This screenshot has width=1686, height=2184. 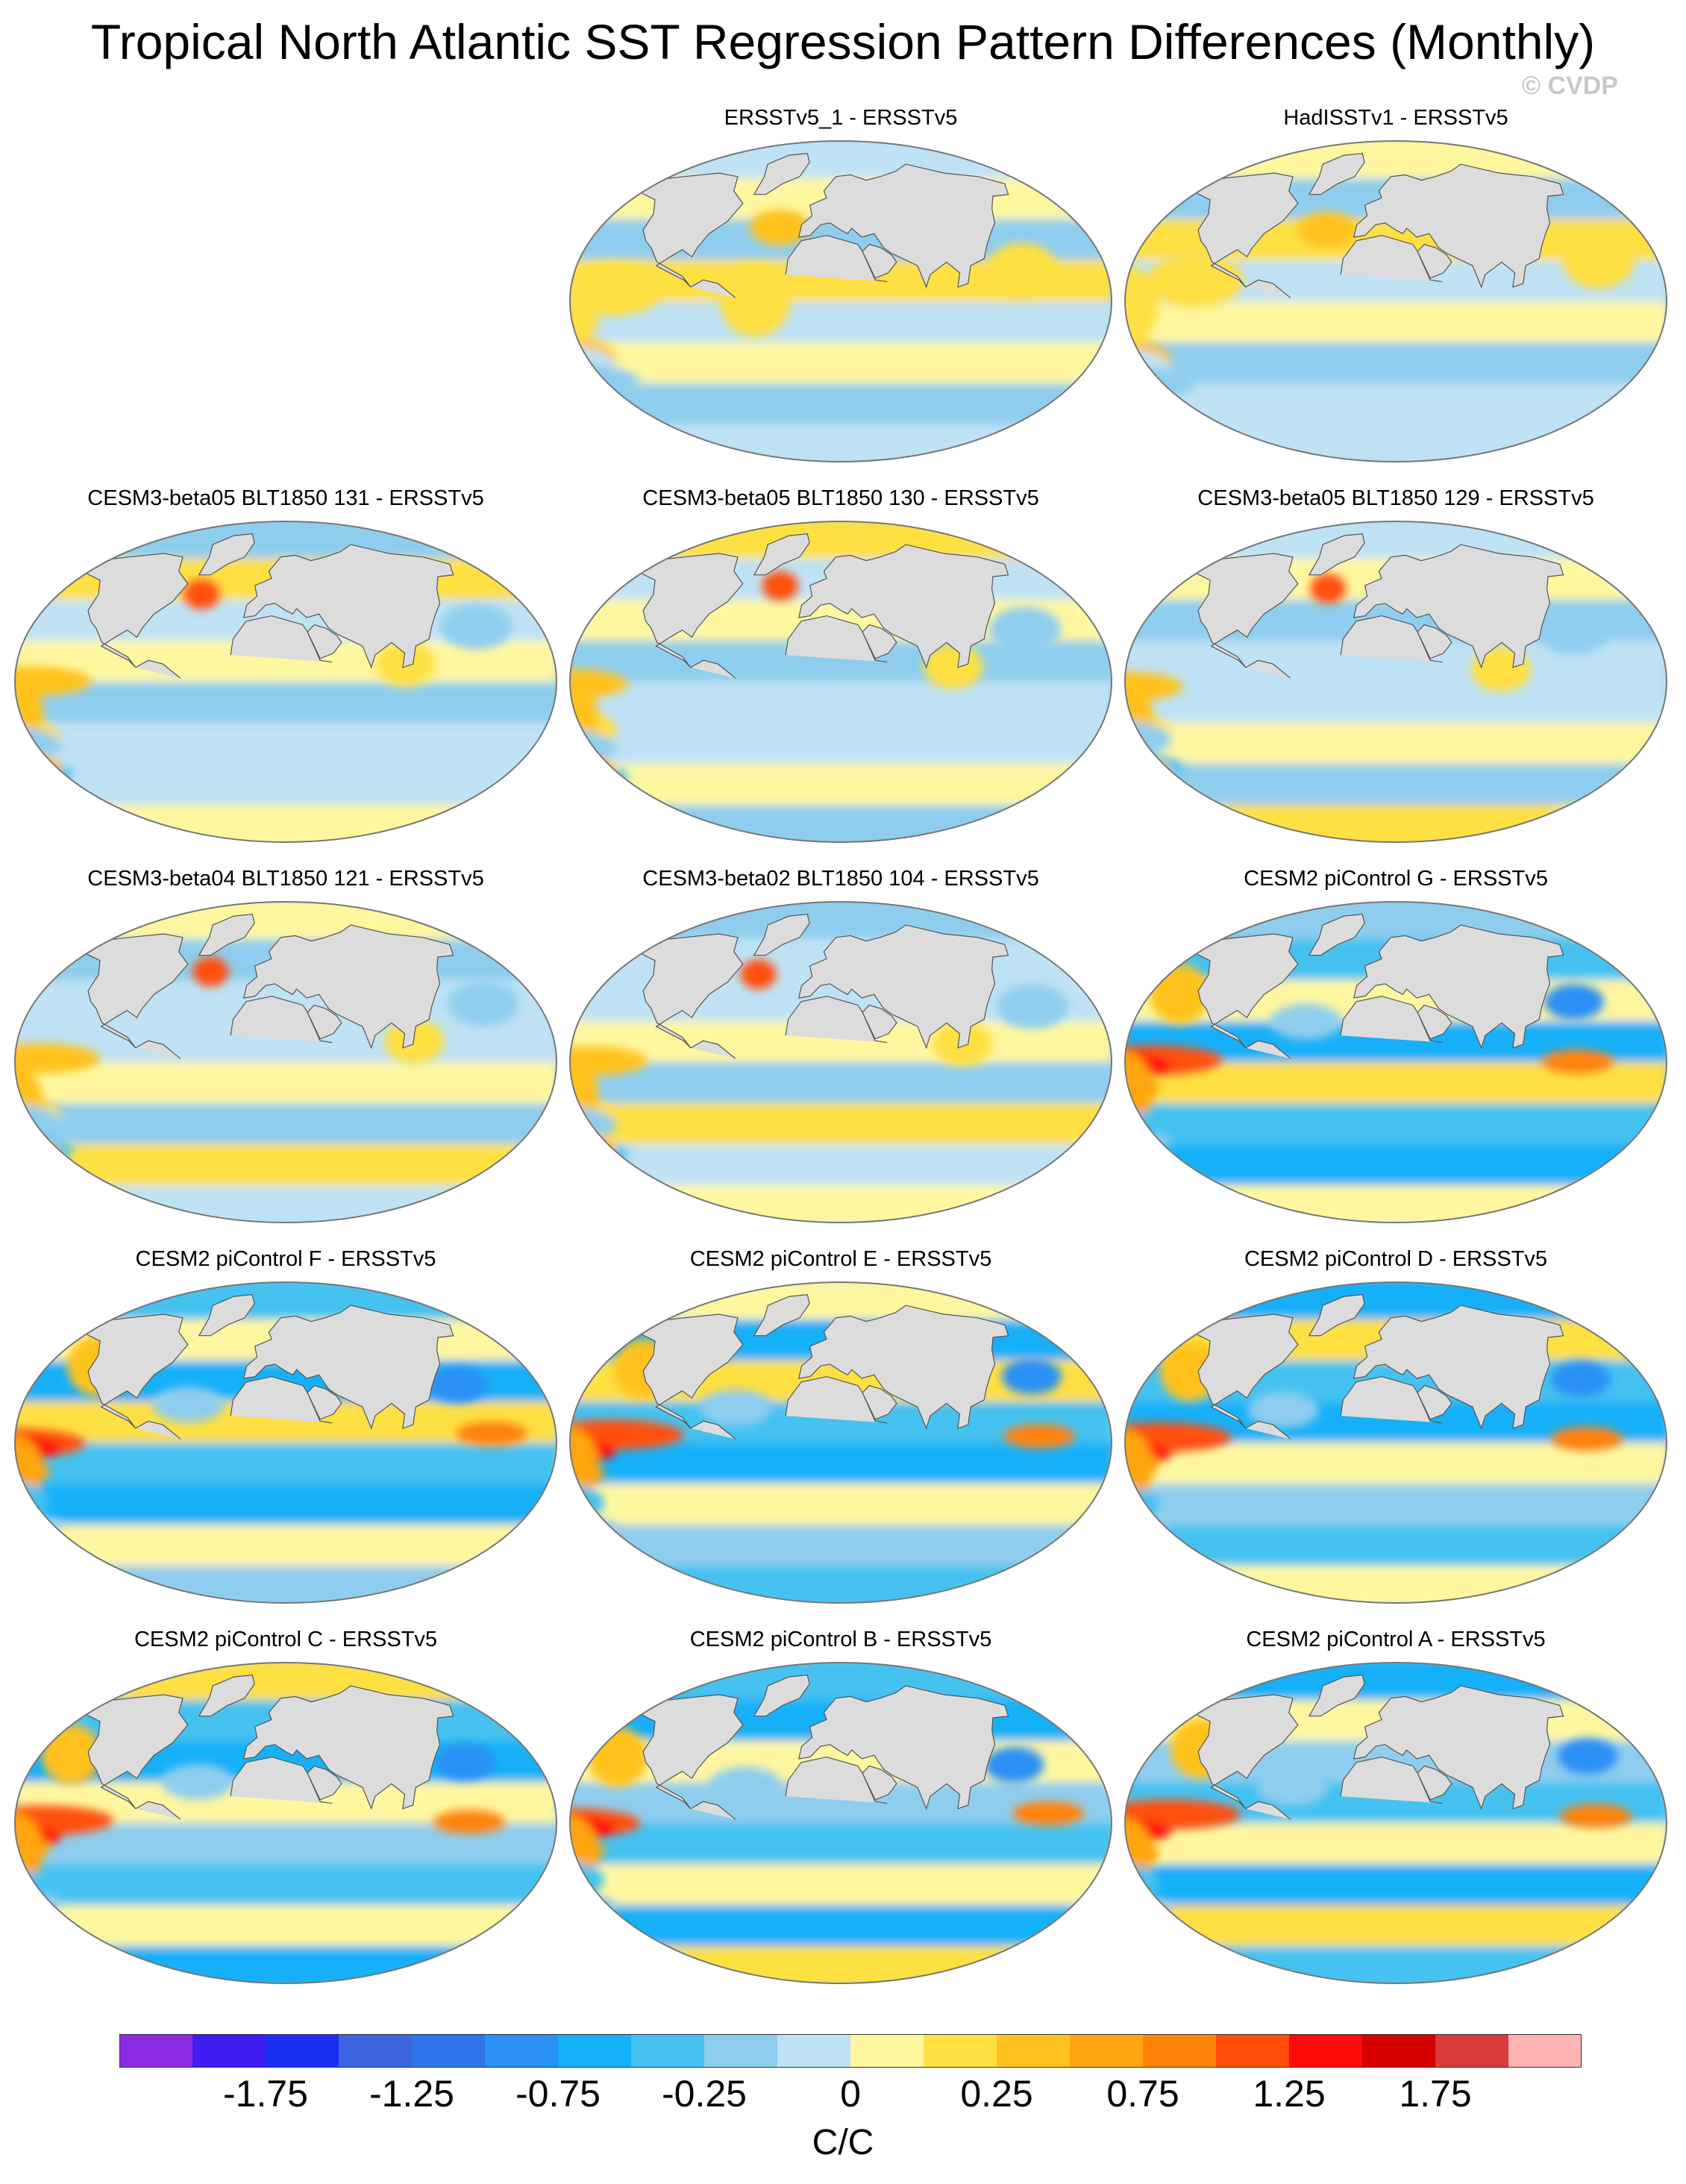 I want to click on panel-title: CESM3-beta05 BLT1850 131 - ERSSTv5, so click(x=285, y=498).